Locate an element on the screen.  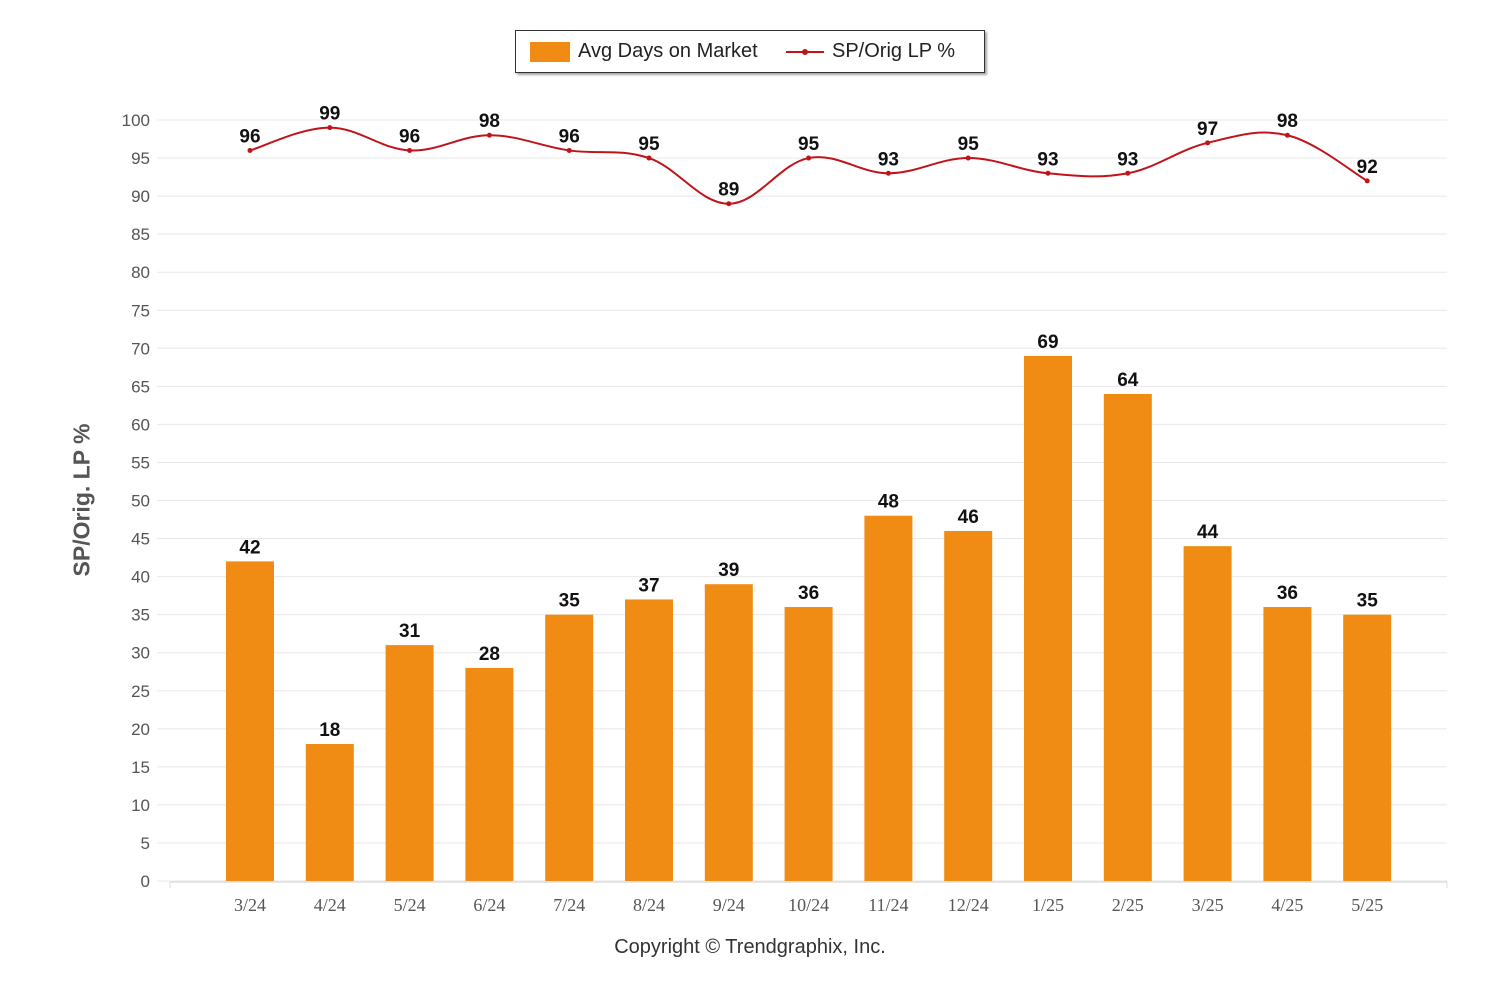
x-tick-label: 5/24 is located at coordinates (410, 905).